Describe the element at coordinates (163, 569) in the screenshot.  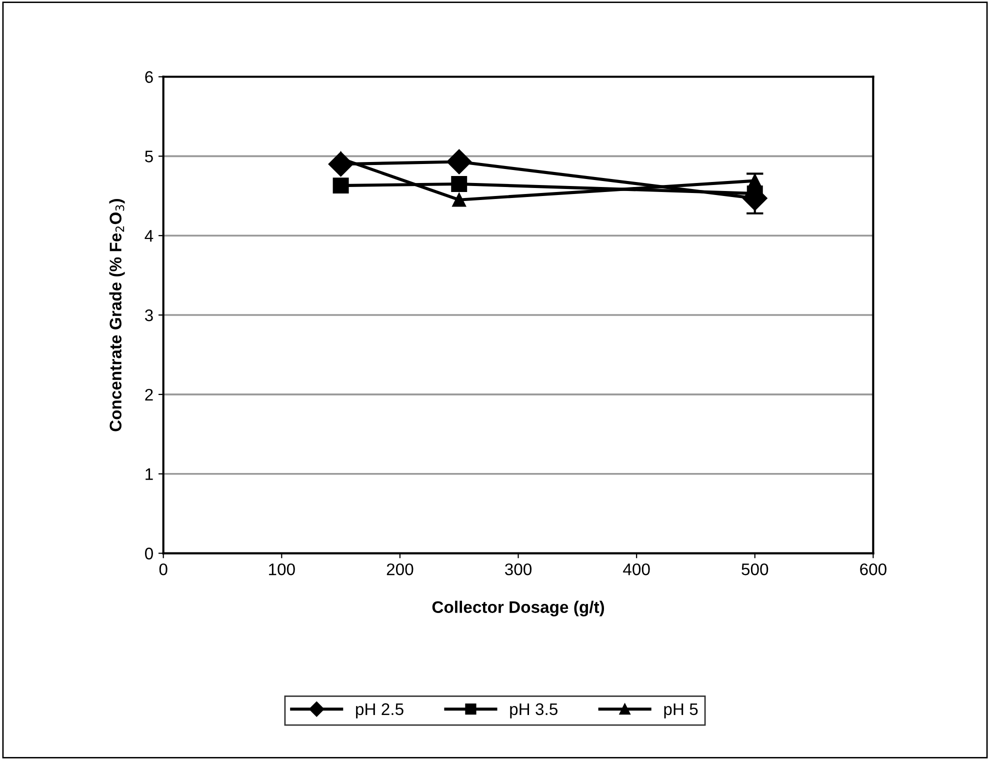
I see `x-tick-label: 0` at that location.